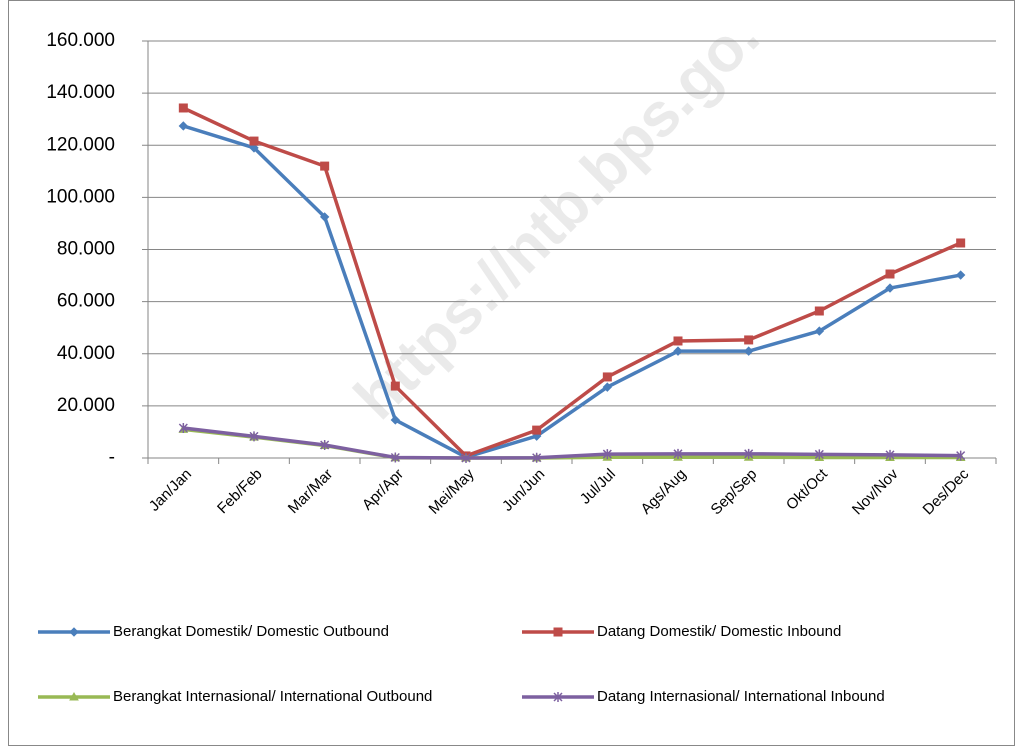 This screenshot has width=1016, height=748. Describe the element at coordinates (240, 492) in the screenshot. I see `x-tick-label: Feb/Feb` at that location.